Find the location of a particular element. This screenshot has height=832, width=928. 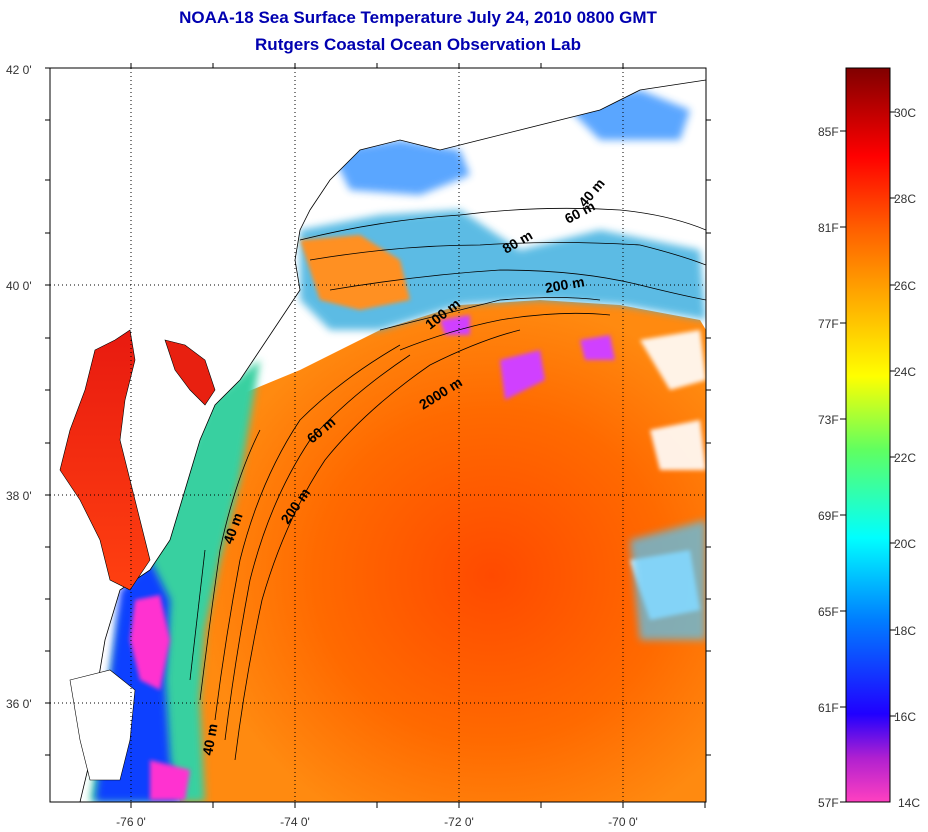

contour-label-200m-ne: 200 m is located at coordinates (565, 284).